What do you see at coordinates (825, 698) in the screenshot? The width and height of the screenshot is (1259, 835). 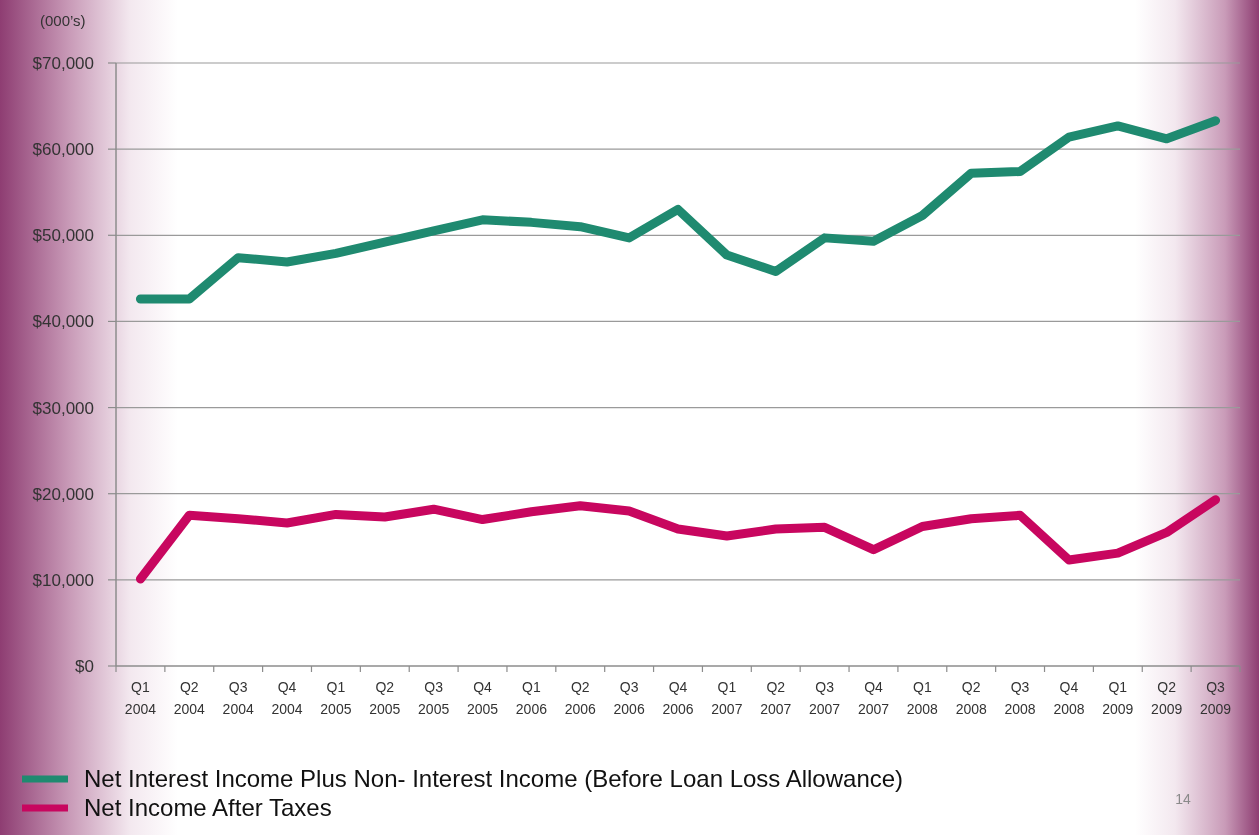 I see `x-tick-label: Q3 2007` at bounding box center [825, 698].